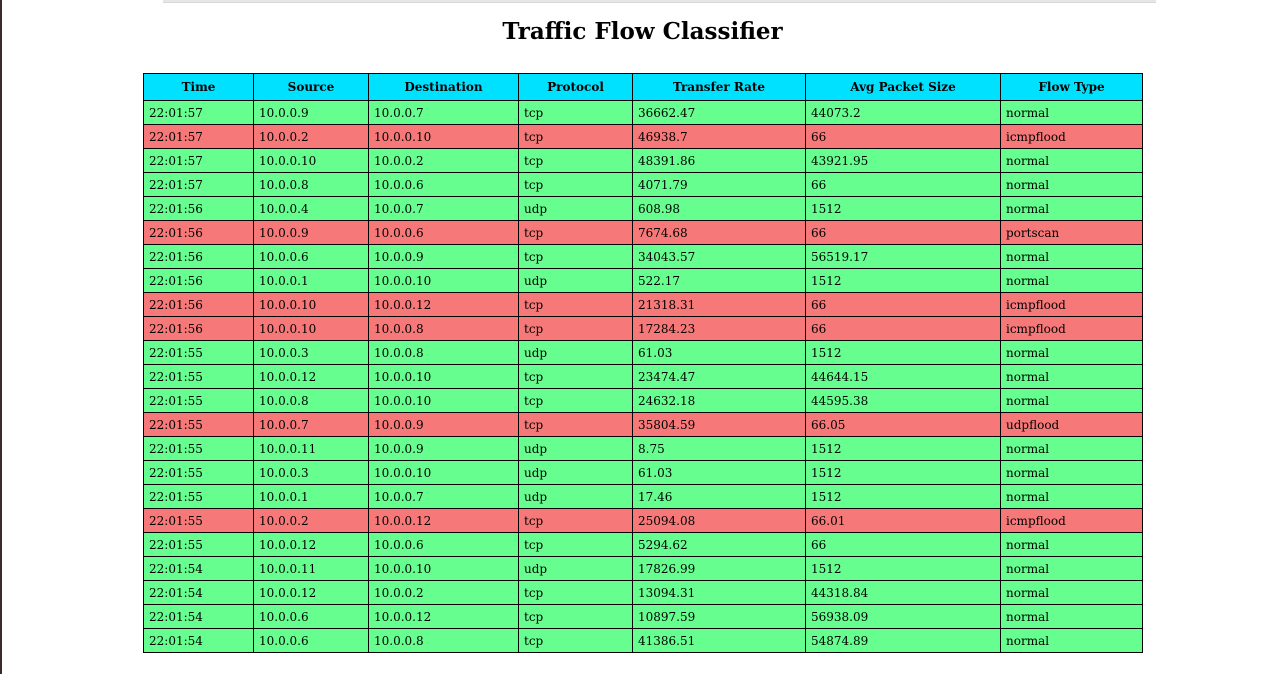  What do you see at coordinates (311, 592) in the screenshot?
I see `cell-source: 10.0.0.12` at bounding box center [311, 592].